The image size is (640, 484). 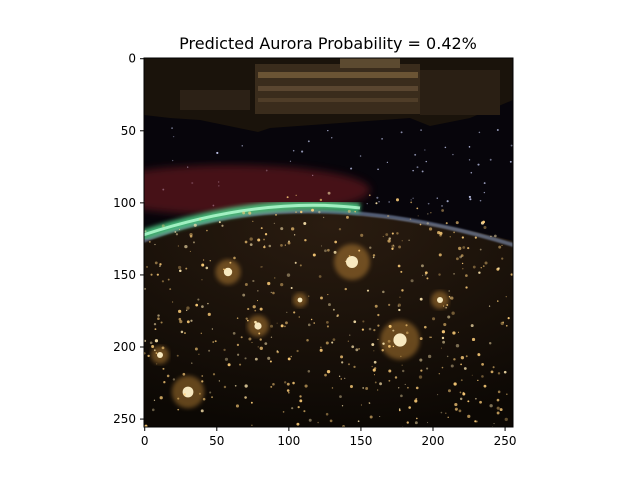 What do you see at coordinates (124, 347) in the screenshot?
I see `y-tick-label: 200` at bounding box center [124, 347].